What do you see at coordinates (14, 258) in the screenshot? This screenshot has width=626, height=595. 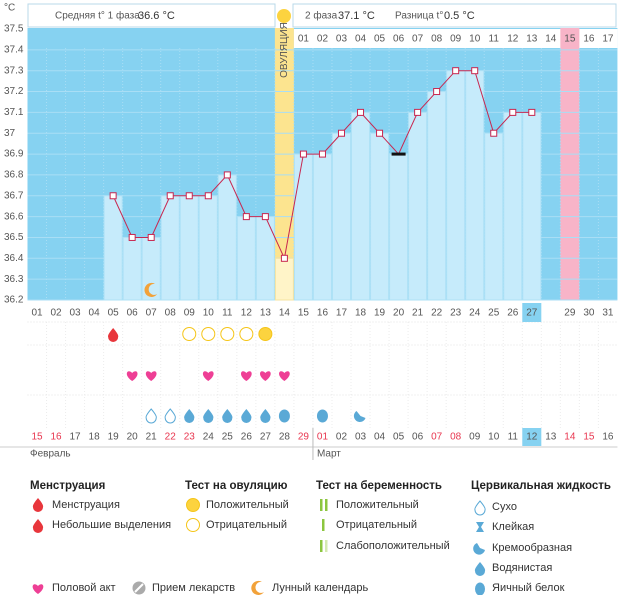 I see `y-tick-label: 36.4` at bounding box center [14, 258].